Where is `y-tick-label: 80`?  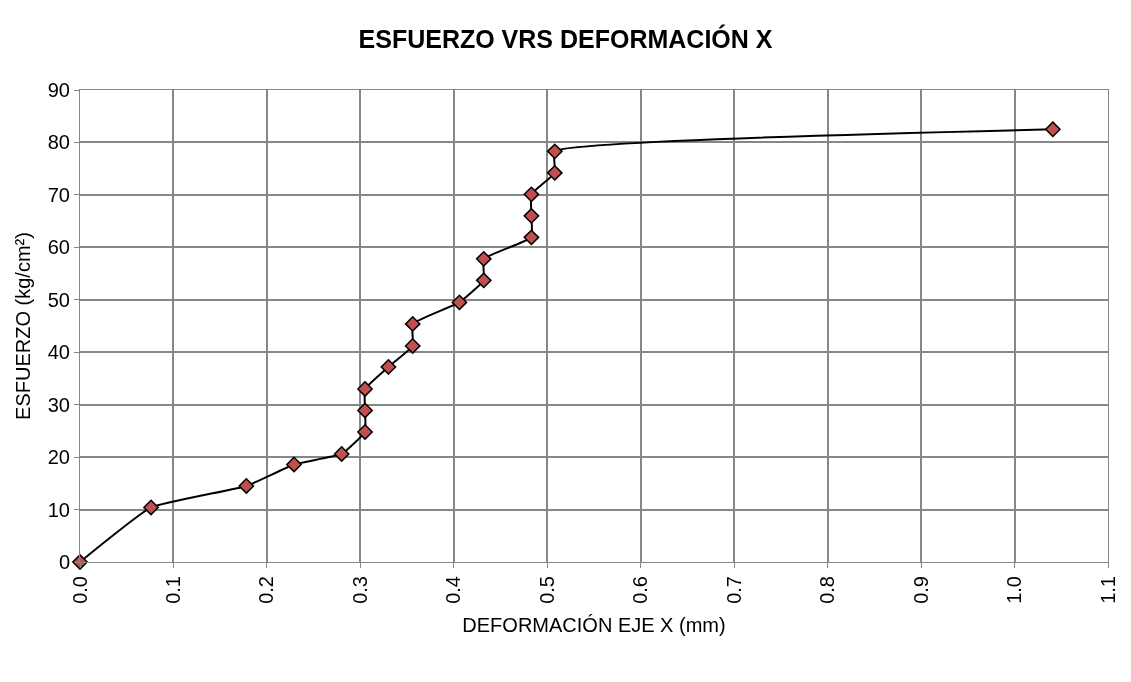 y-tick-label: 80 is located at coordinates (58, 142).